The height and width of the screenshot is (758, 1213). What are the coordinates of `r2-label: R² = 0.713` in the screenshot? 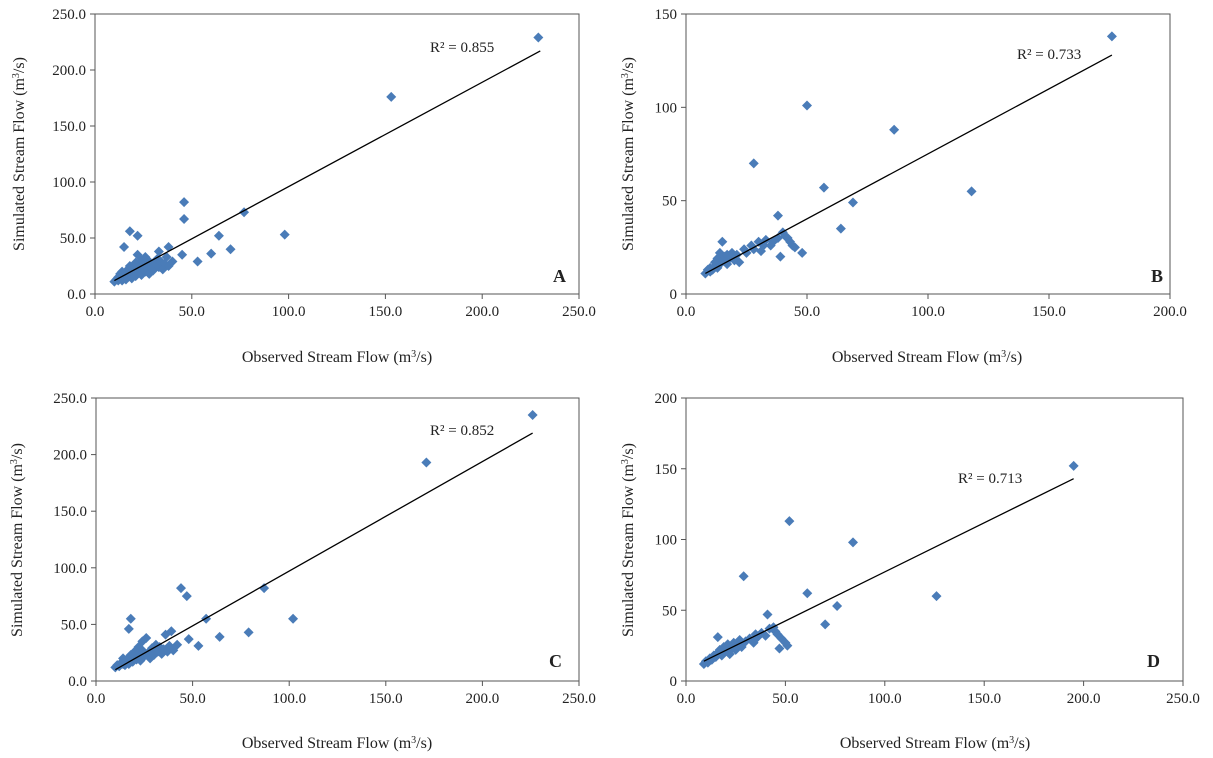 It's located at (990, 479).